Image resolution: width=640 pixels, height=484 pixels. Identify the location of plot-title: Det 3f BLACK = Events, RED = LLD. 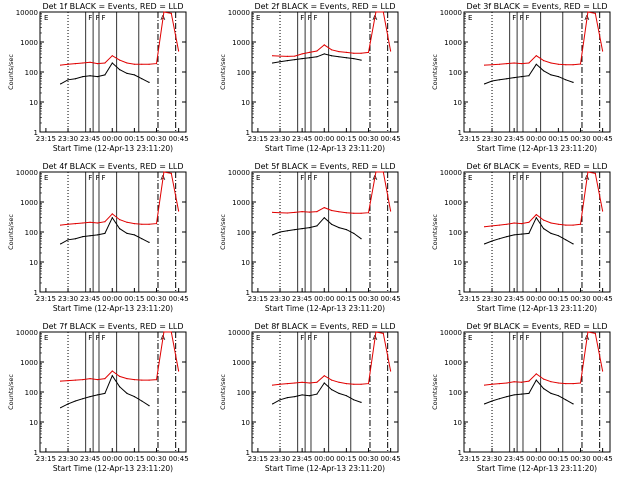
(536, 6).